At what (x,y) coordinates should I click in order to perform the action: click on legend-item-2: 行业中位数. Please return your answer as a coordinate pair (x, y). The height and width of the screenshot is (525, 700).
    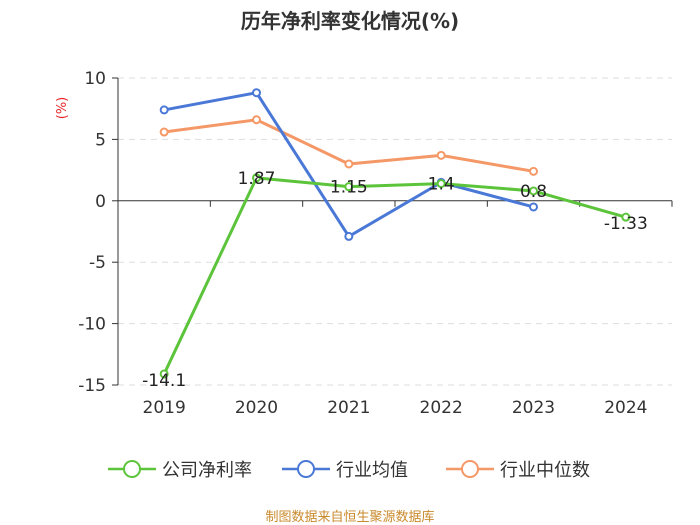
    Looking at the image, I should click on (518, 470).